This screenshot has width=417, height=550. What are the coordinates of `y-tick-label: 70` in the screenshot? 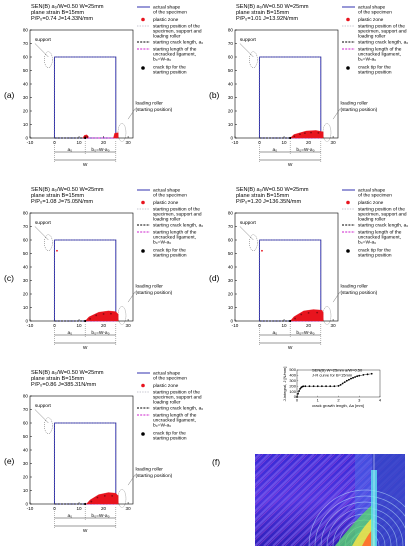 It's located at (26, 226).